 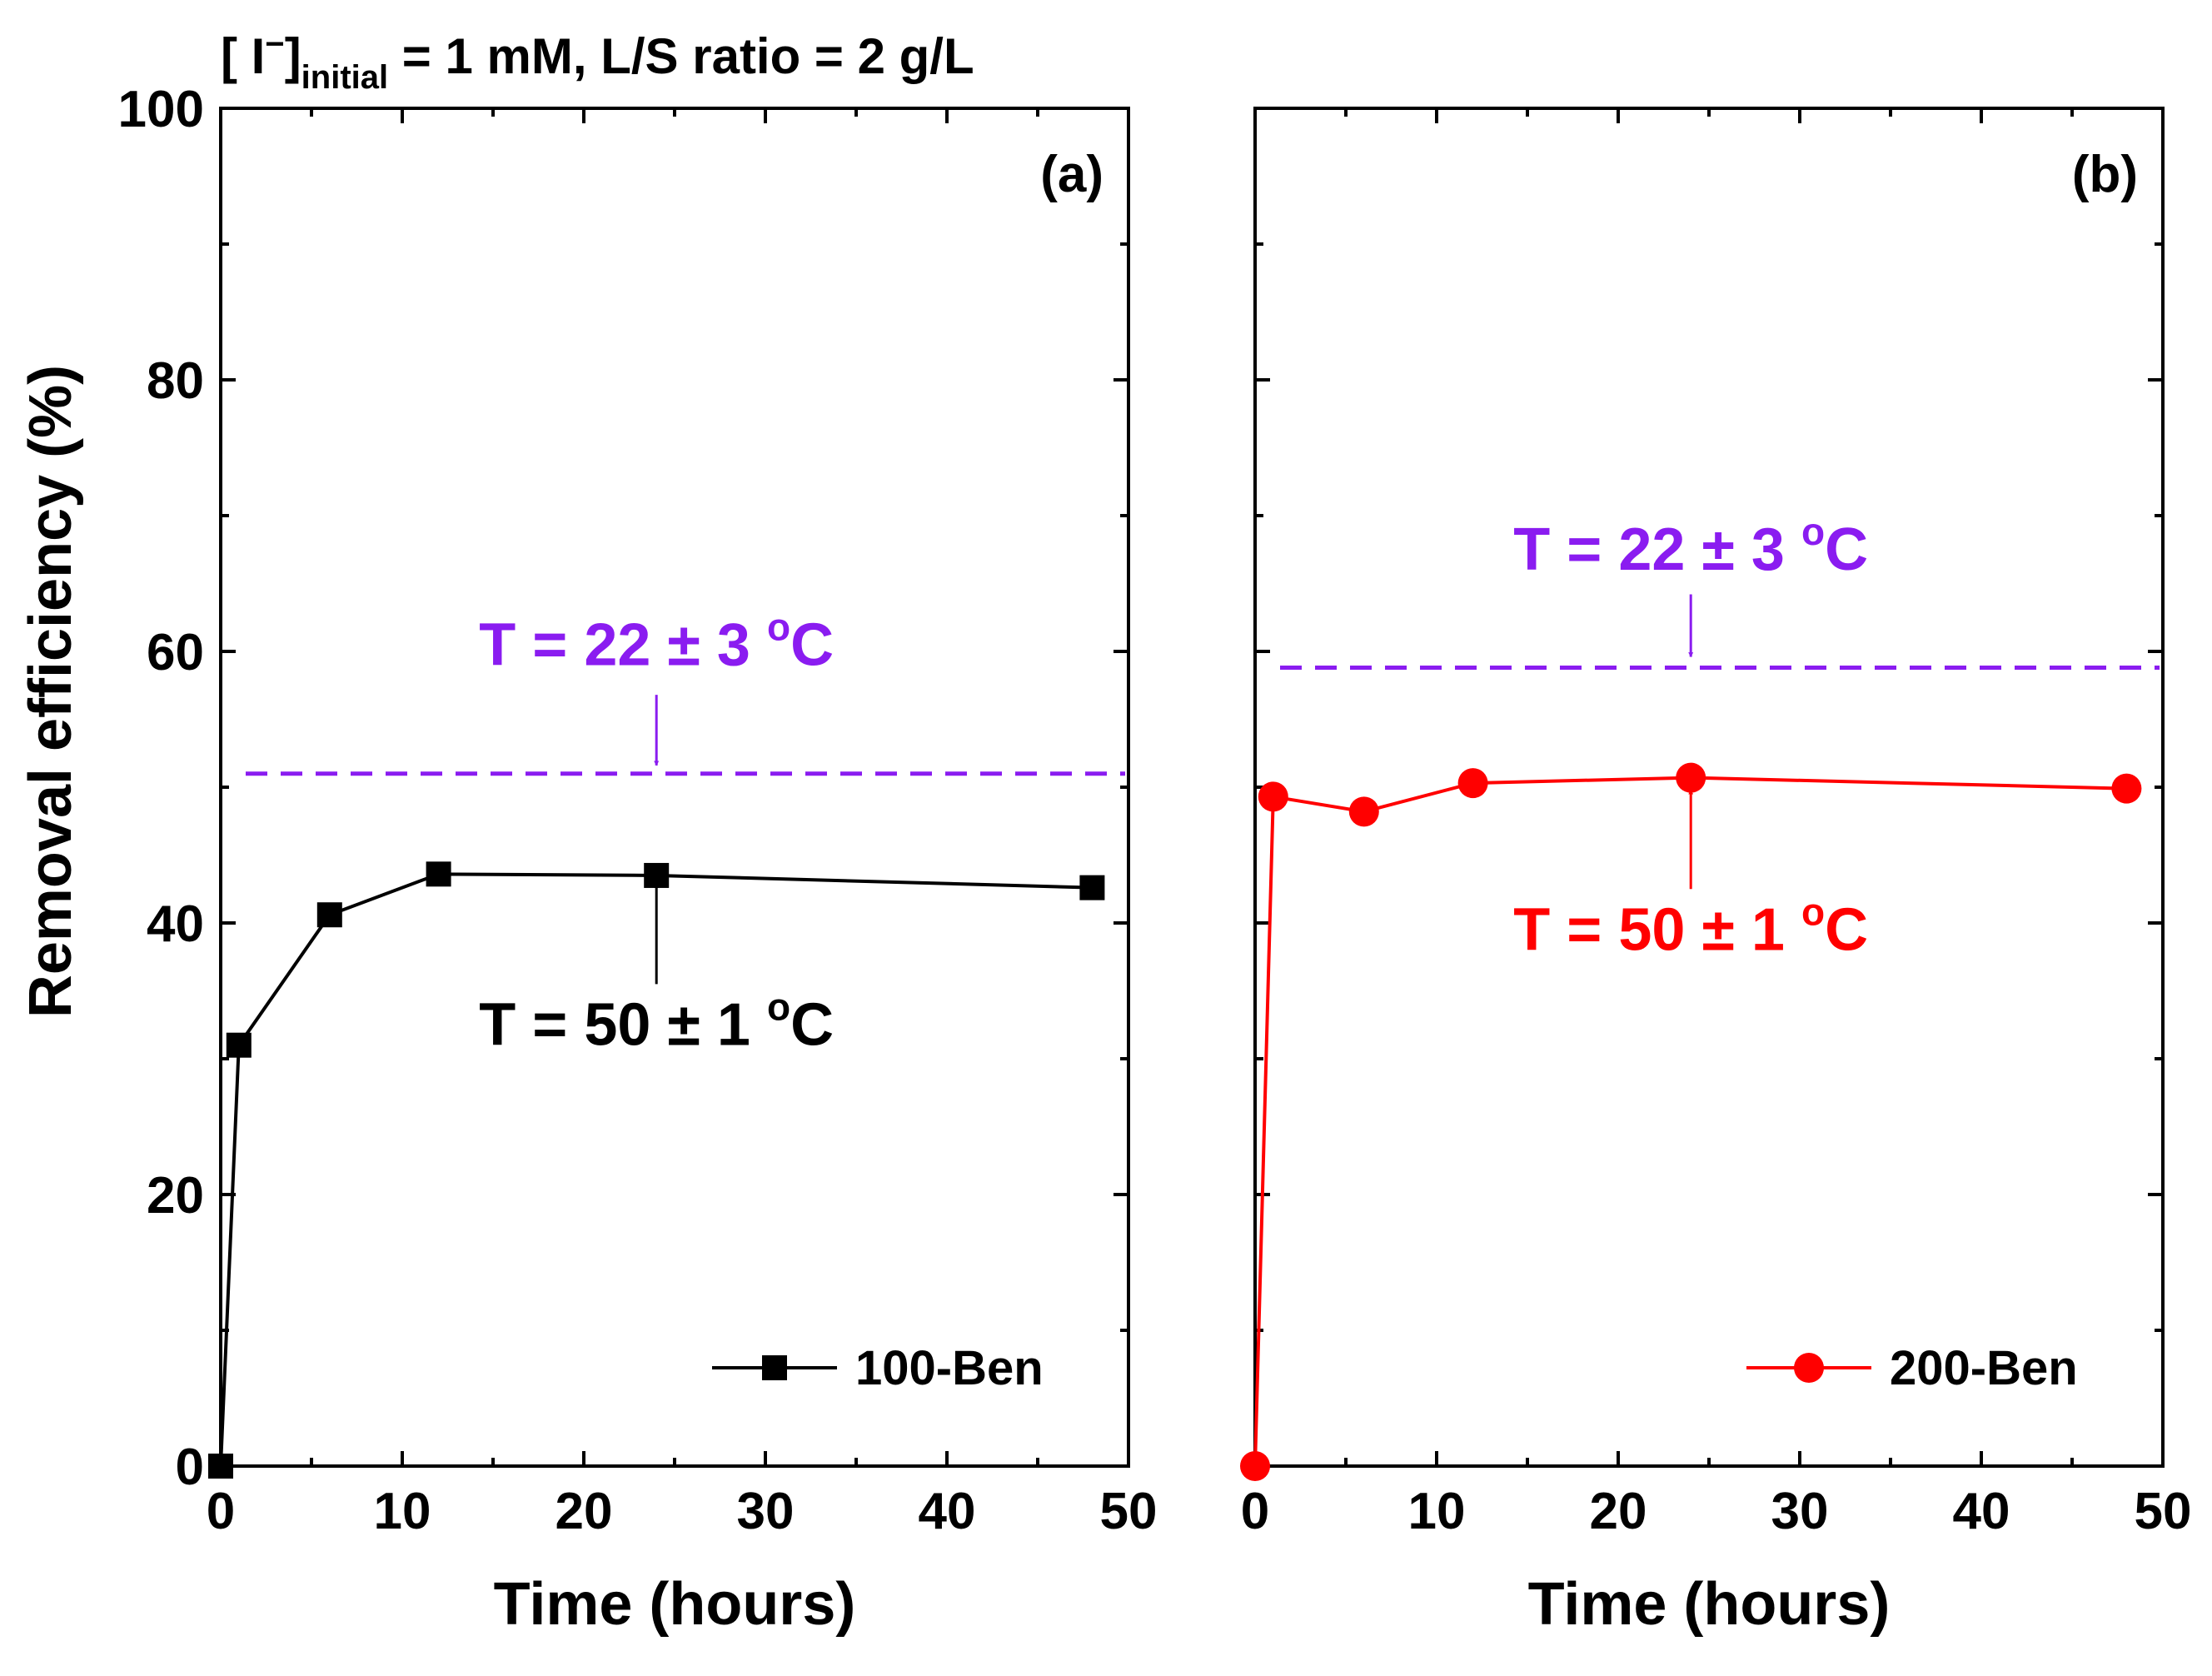 I want to click on header-suffix: = 1 mM, L/S ratio = 2 g/L, so click(x=681, y=56).